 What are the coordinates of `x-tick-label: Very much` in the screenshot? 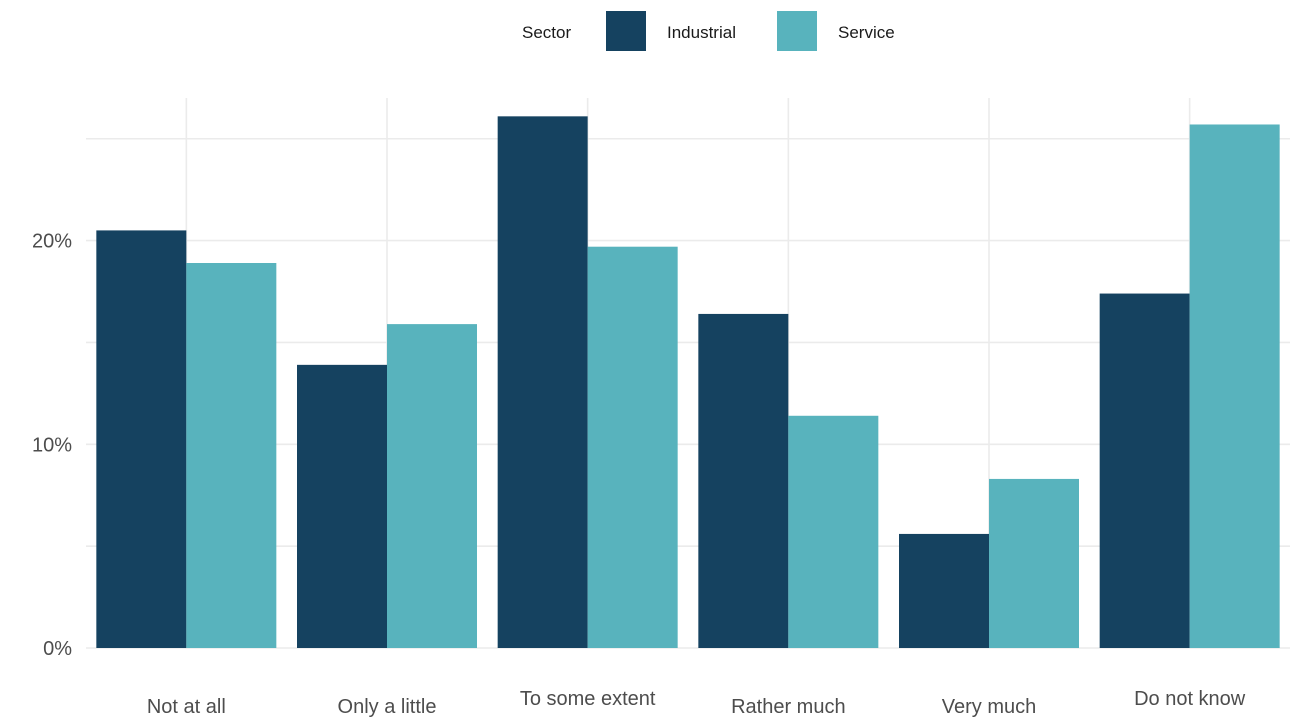 It's located at (989, 707).